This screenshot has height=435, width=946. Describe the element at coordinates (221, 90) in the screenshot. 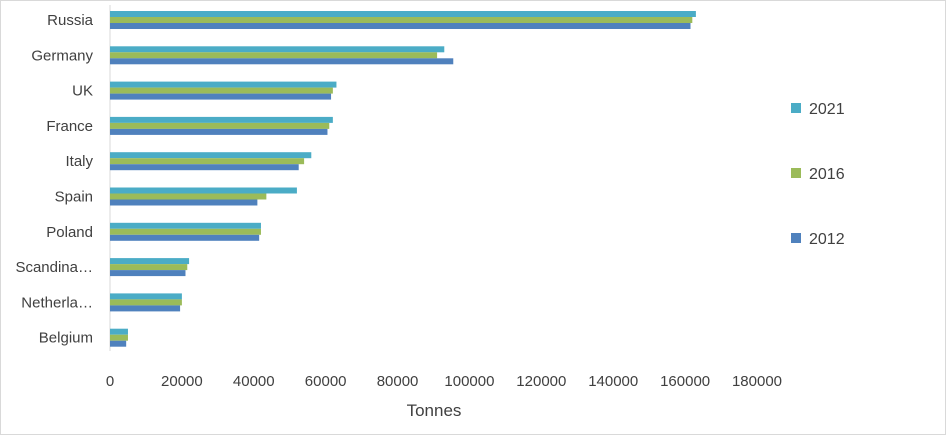

I see `bar-uk-2016` at that location.